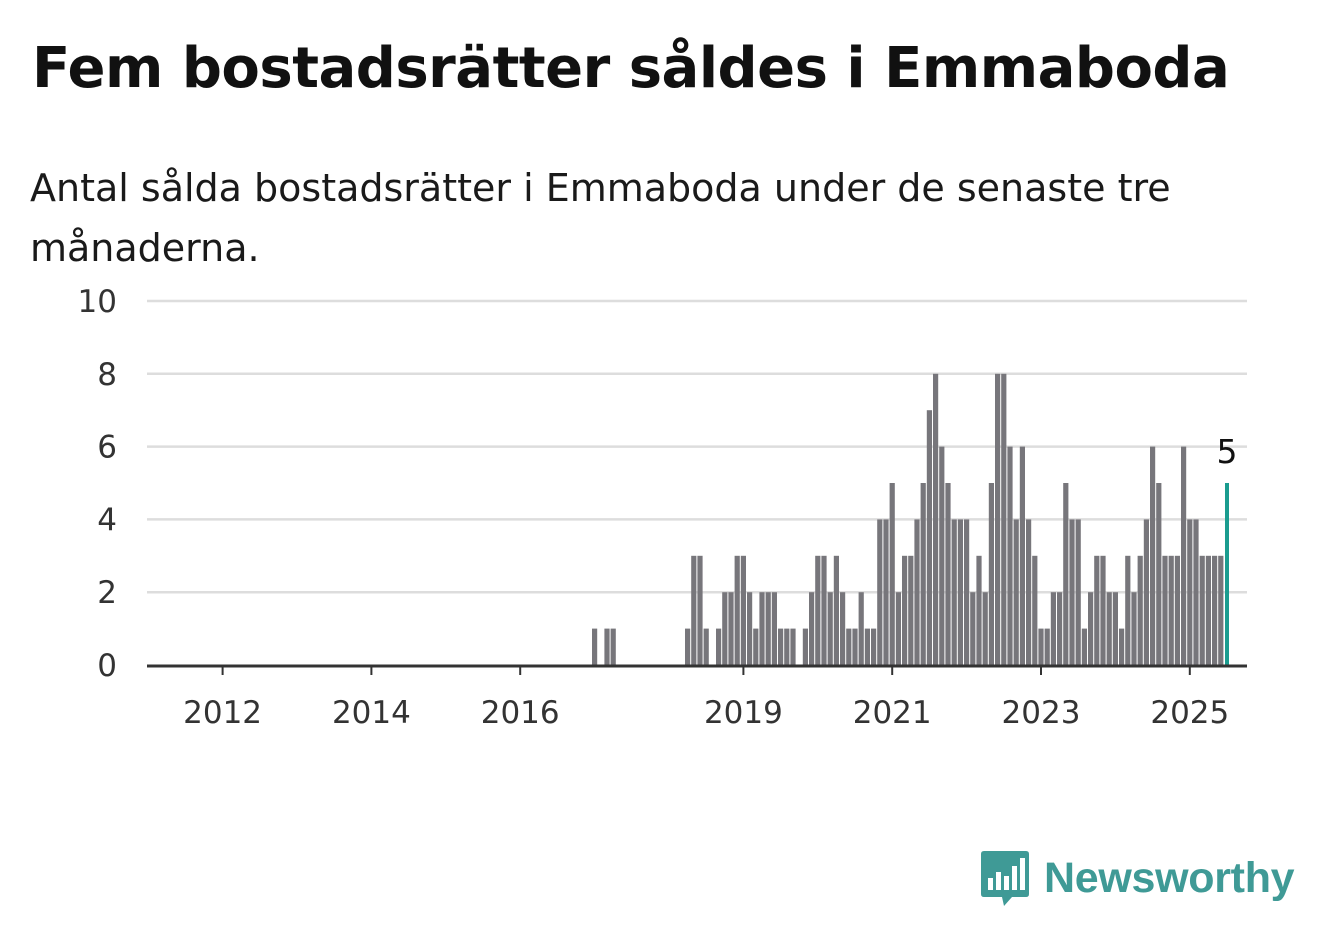  What do you see at coordinates (631, 68) in the screenshot?
I see `chart-title: Fem bostadsrätter såldes i Emmaboda` at bounding box center [631, 68].